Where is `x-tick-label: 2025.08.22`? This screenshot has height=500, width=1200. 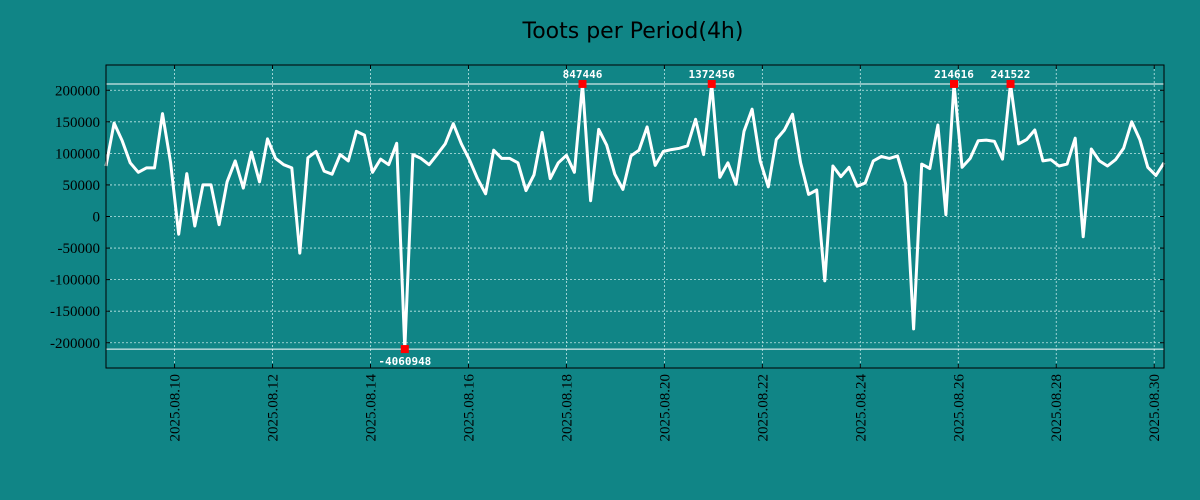
x-tick-label: 2025.08.22 is located at coordinates (763, 408).